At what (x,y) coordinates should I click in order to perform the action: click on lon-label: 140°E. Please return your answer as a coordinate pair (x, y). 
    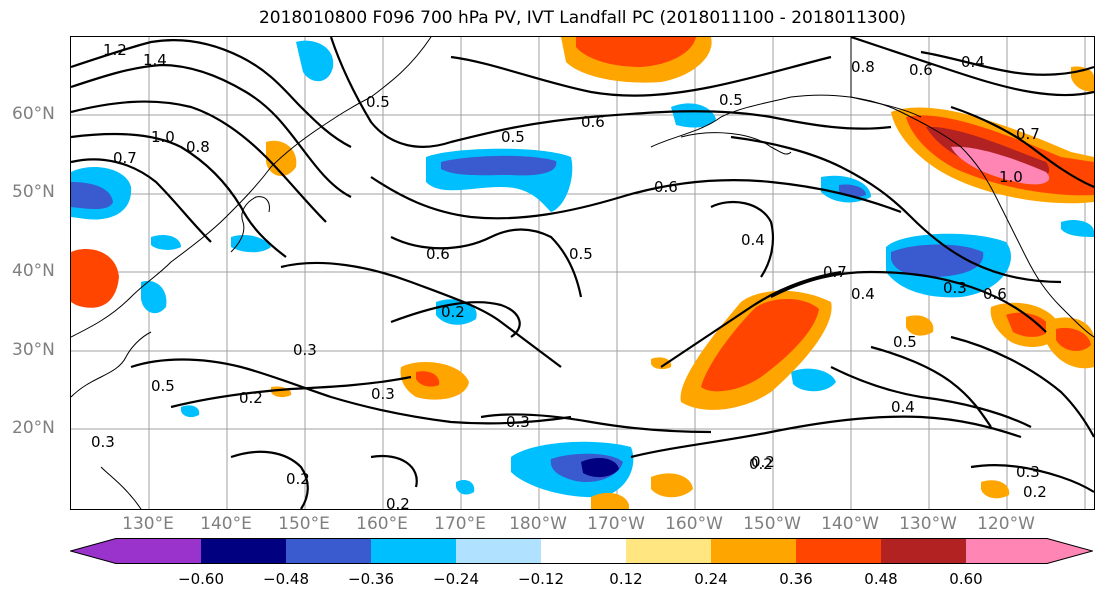
    Looking at the image, I should click on (226, 524).